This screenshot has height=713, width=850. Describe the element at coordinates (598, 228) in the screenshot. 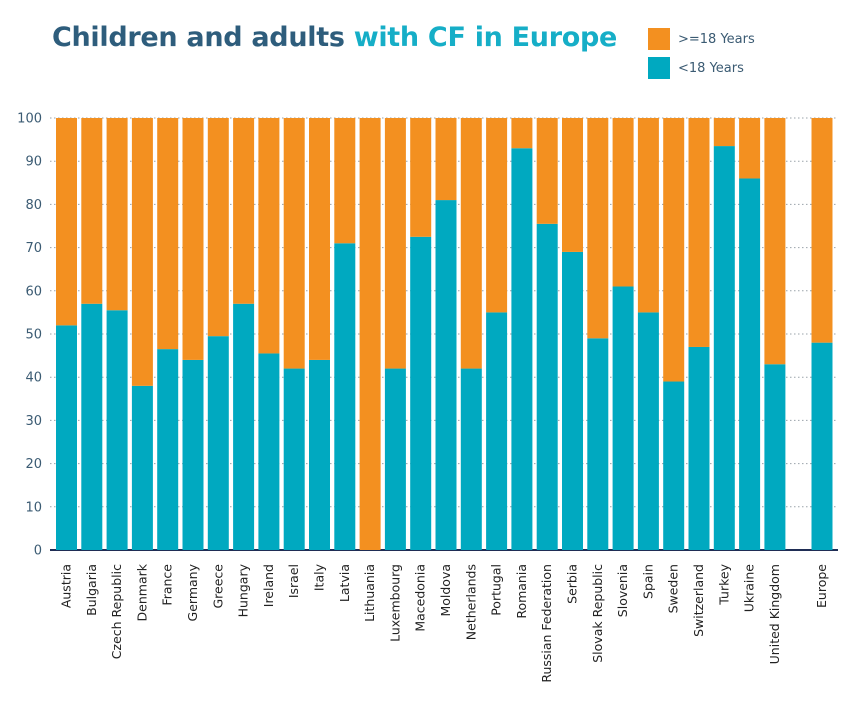

I see `bar-adults-slovak-republic` at that location.